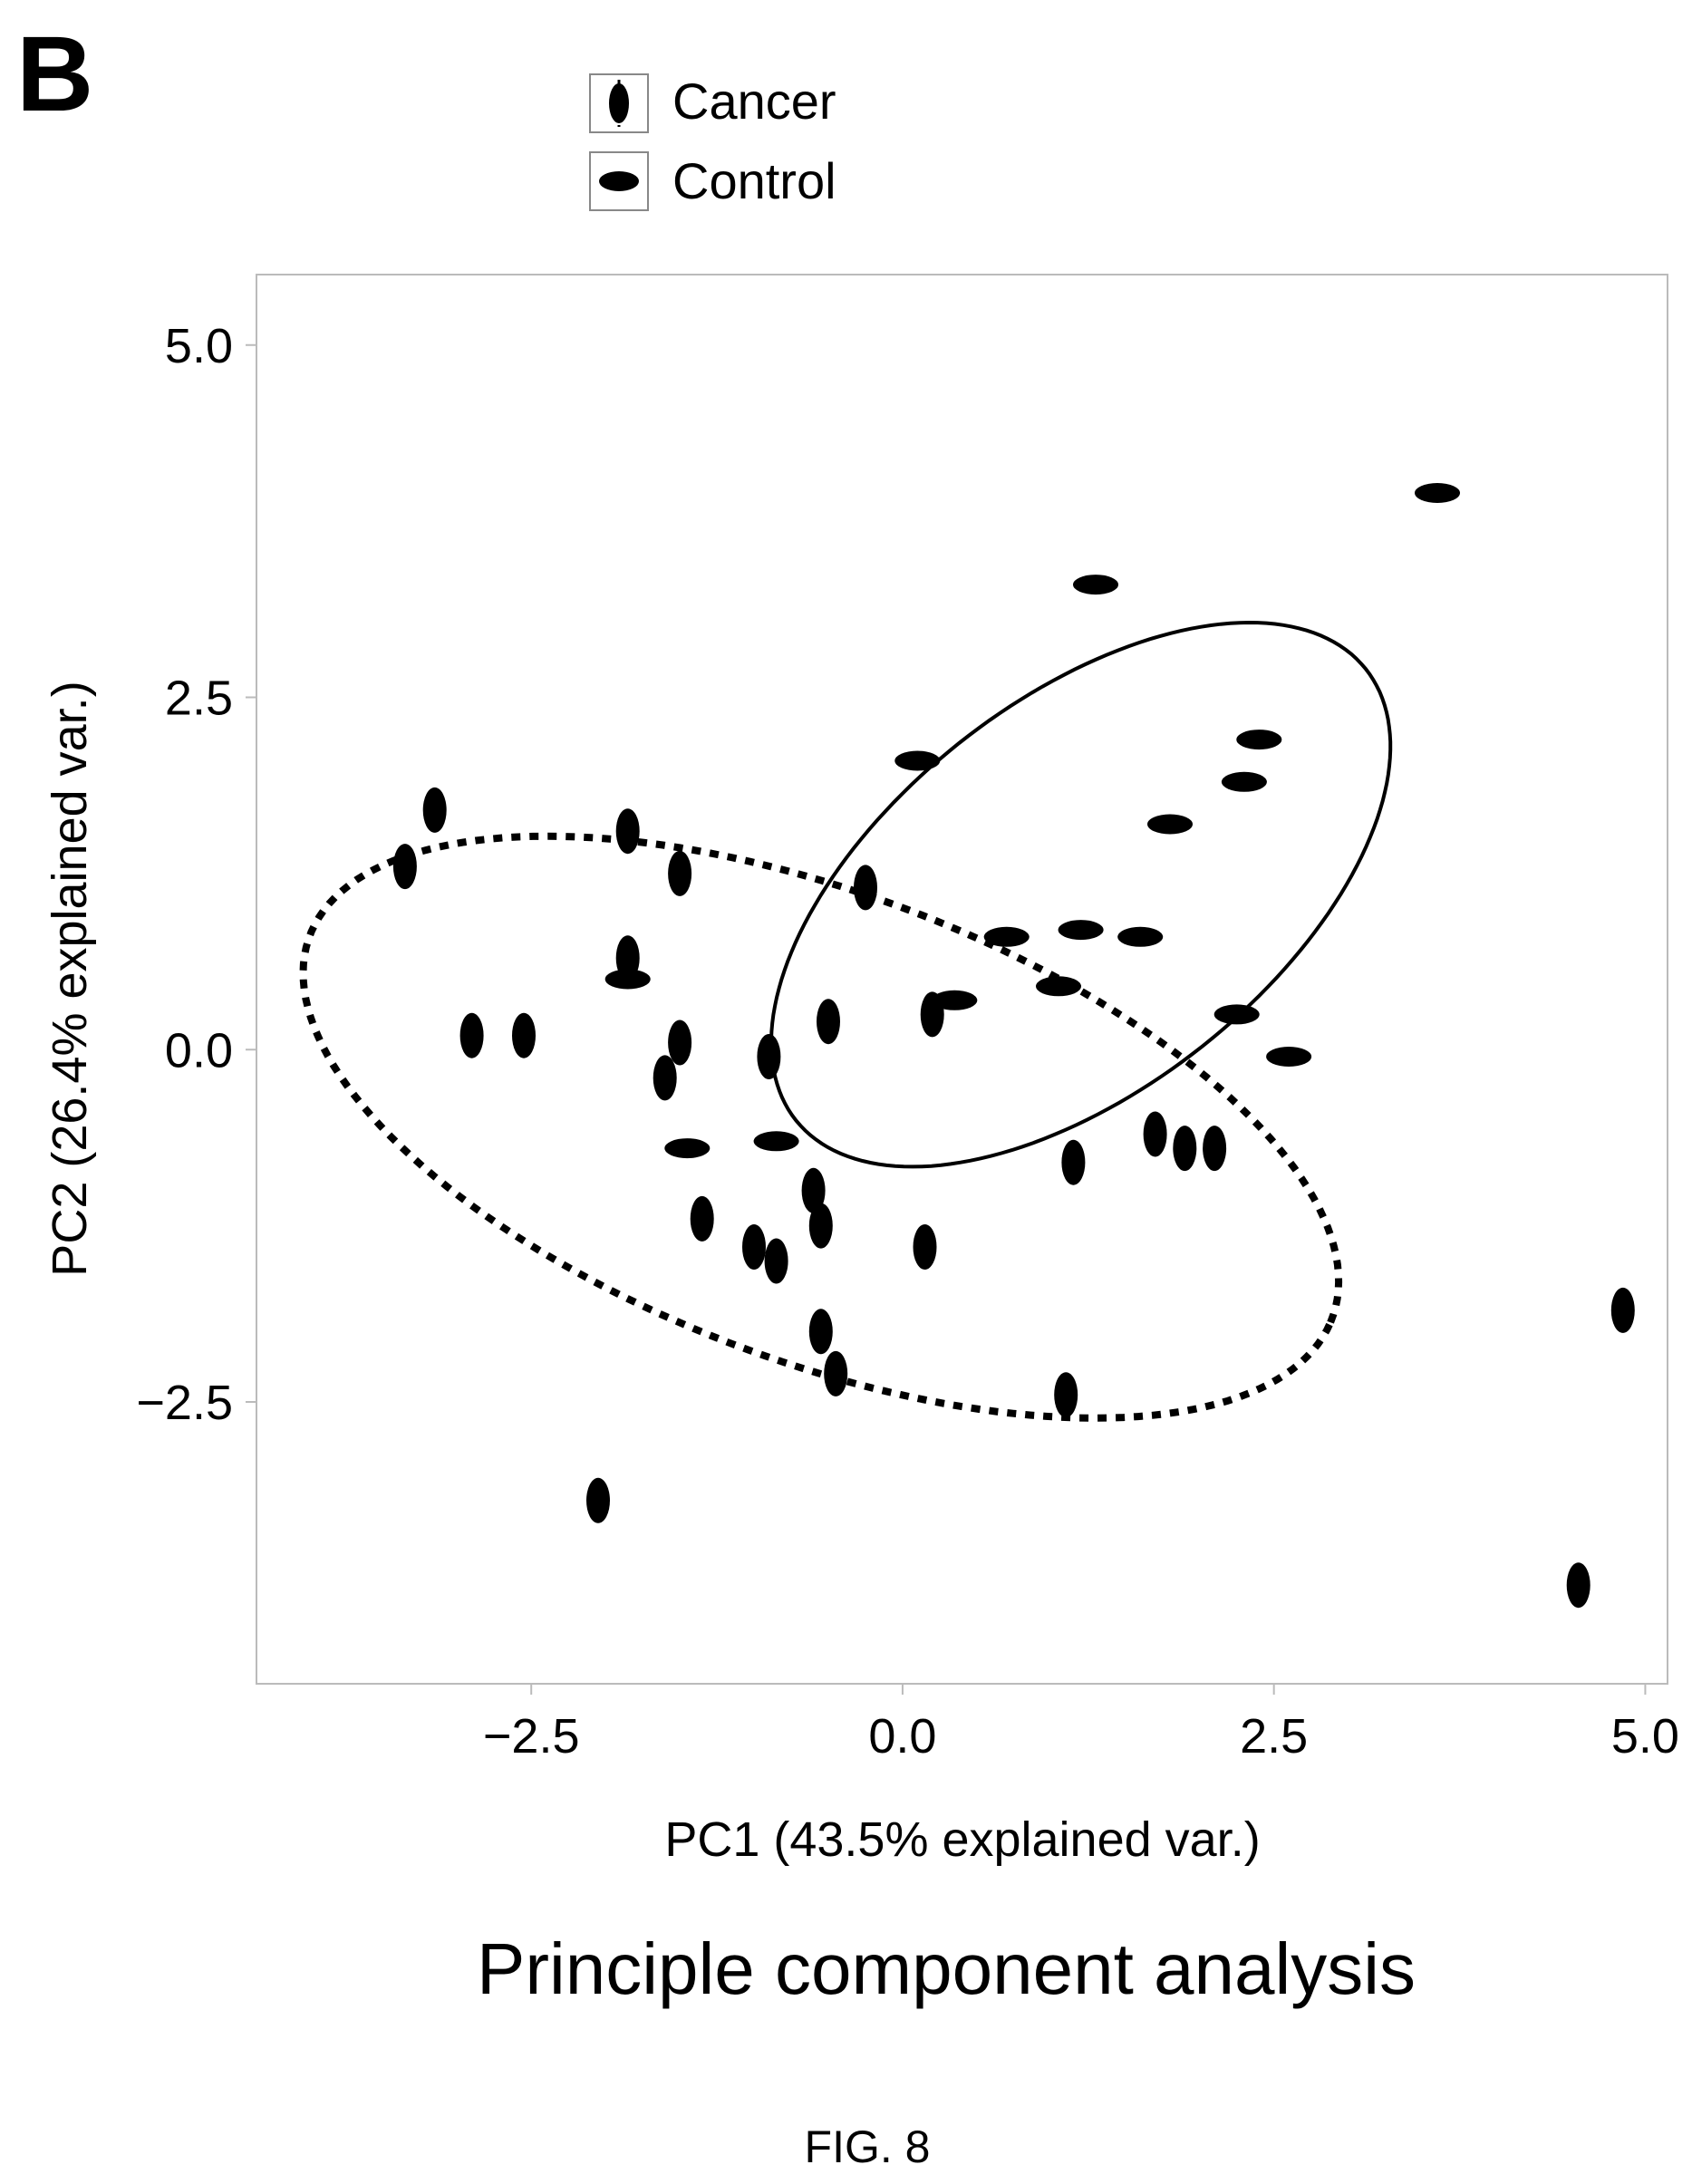 This screenshot has height=2184, width=1692. What do you see at coordinates (184, 1403) in the screenshot?
I see `y-tick-label: −2.5` at bounding box center [184, 1403].